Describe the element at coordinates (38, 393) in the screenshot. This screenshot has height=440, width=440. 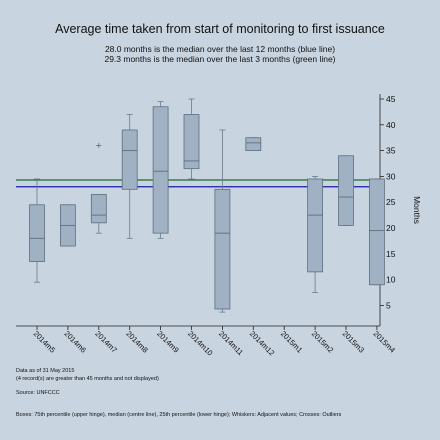
I see `source-note: Source: UNFCCC` at that location.